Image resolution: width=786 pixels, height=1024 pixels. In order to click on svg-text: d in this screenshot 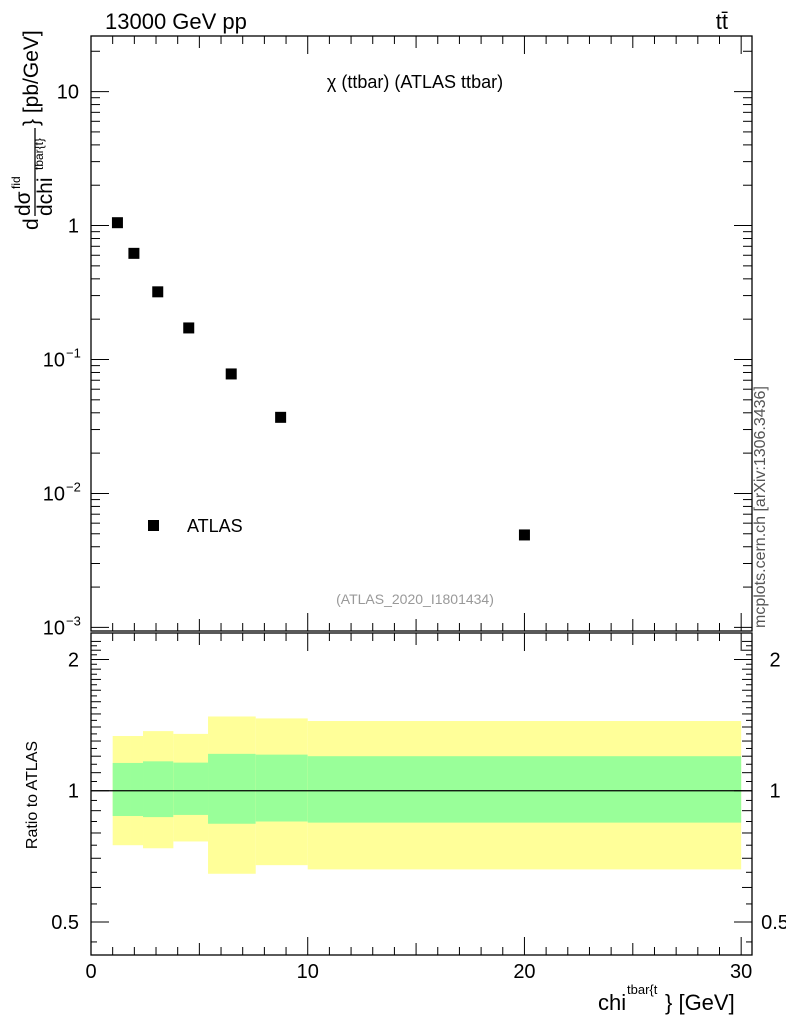, I will do `click(31, 224)`.